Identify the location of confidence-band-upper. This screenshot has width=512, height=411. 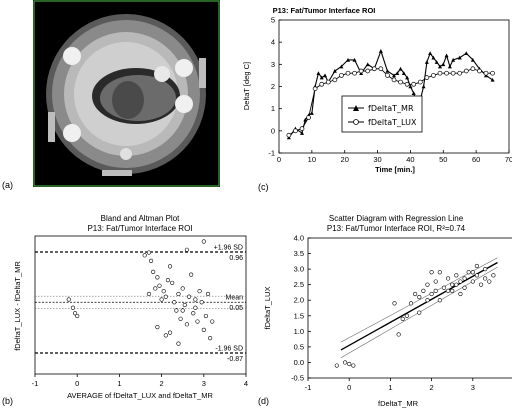
(419, 300).